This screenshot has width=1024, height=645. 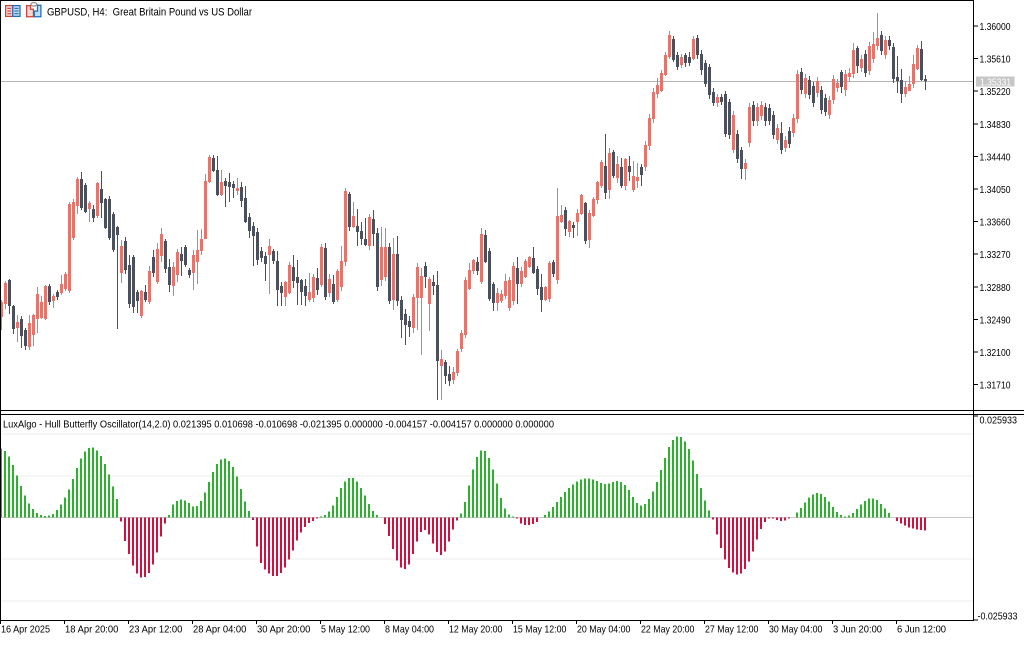 I want to click on svg-text: 1.35331, so click(x=995, y=82).